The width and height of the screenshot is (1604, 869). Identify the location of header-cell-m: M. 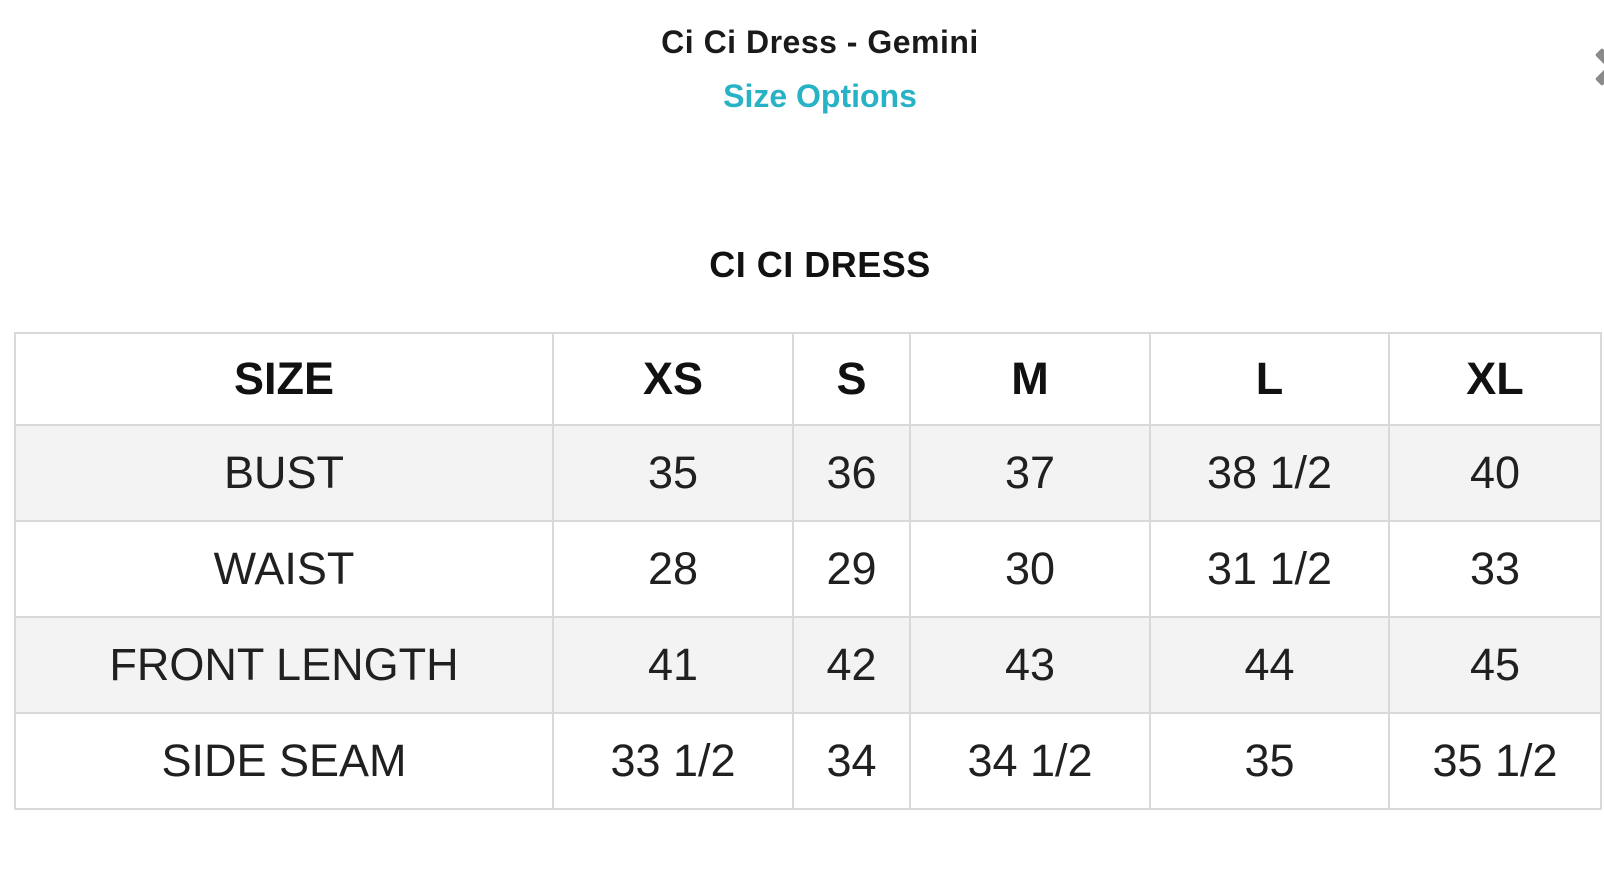
(1030, 379).